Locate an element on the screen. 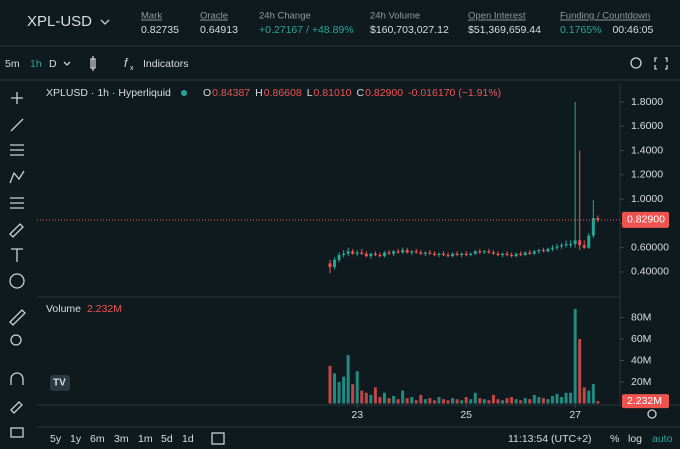 The height and width of the screenshot is (449, 680). stat-label: Oracle is located at coordinates (214, 16).